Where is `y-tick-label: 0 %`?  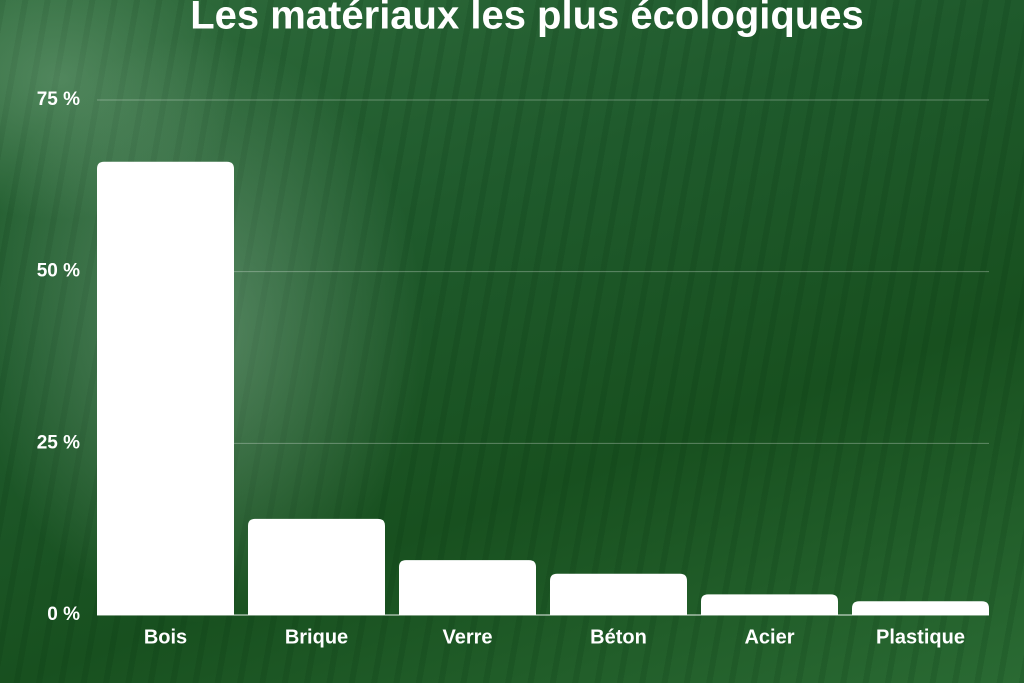 y-tick-label: 0 % is located at coordinates (63, 614).